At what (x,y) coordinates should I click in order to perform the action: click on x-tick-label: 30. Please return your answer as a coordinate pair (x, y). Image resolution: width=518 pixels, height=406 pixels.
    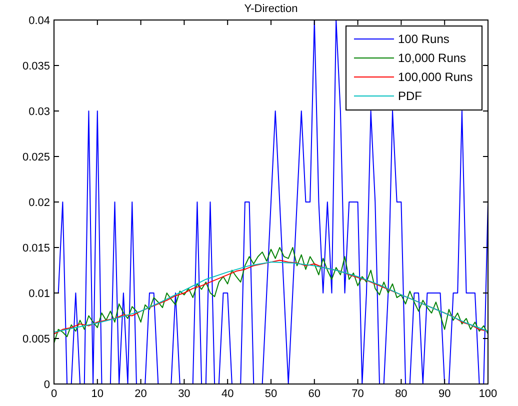
    Looking at the image, I should click on (184, 394).